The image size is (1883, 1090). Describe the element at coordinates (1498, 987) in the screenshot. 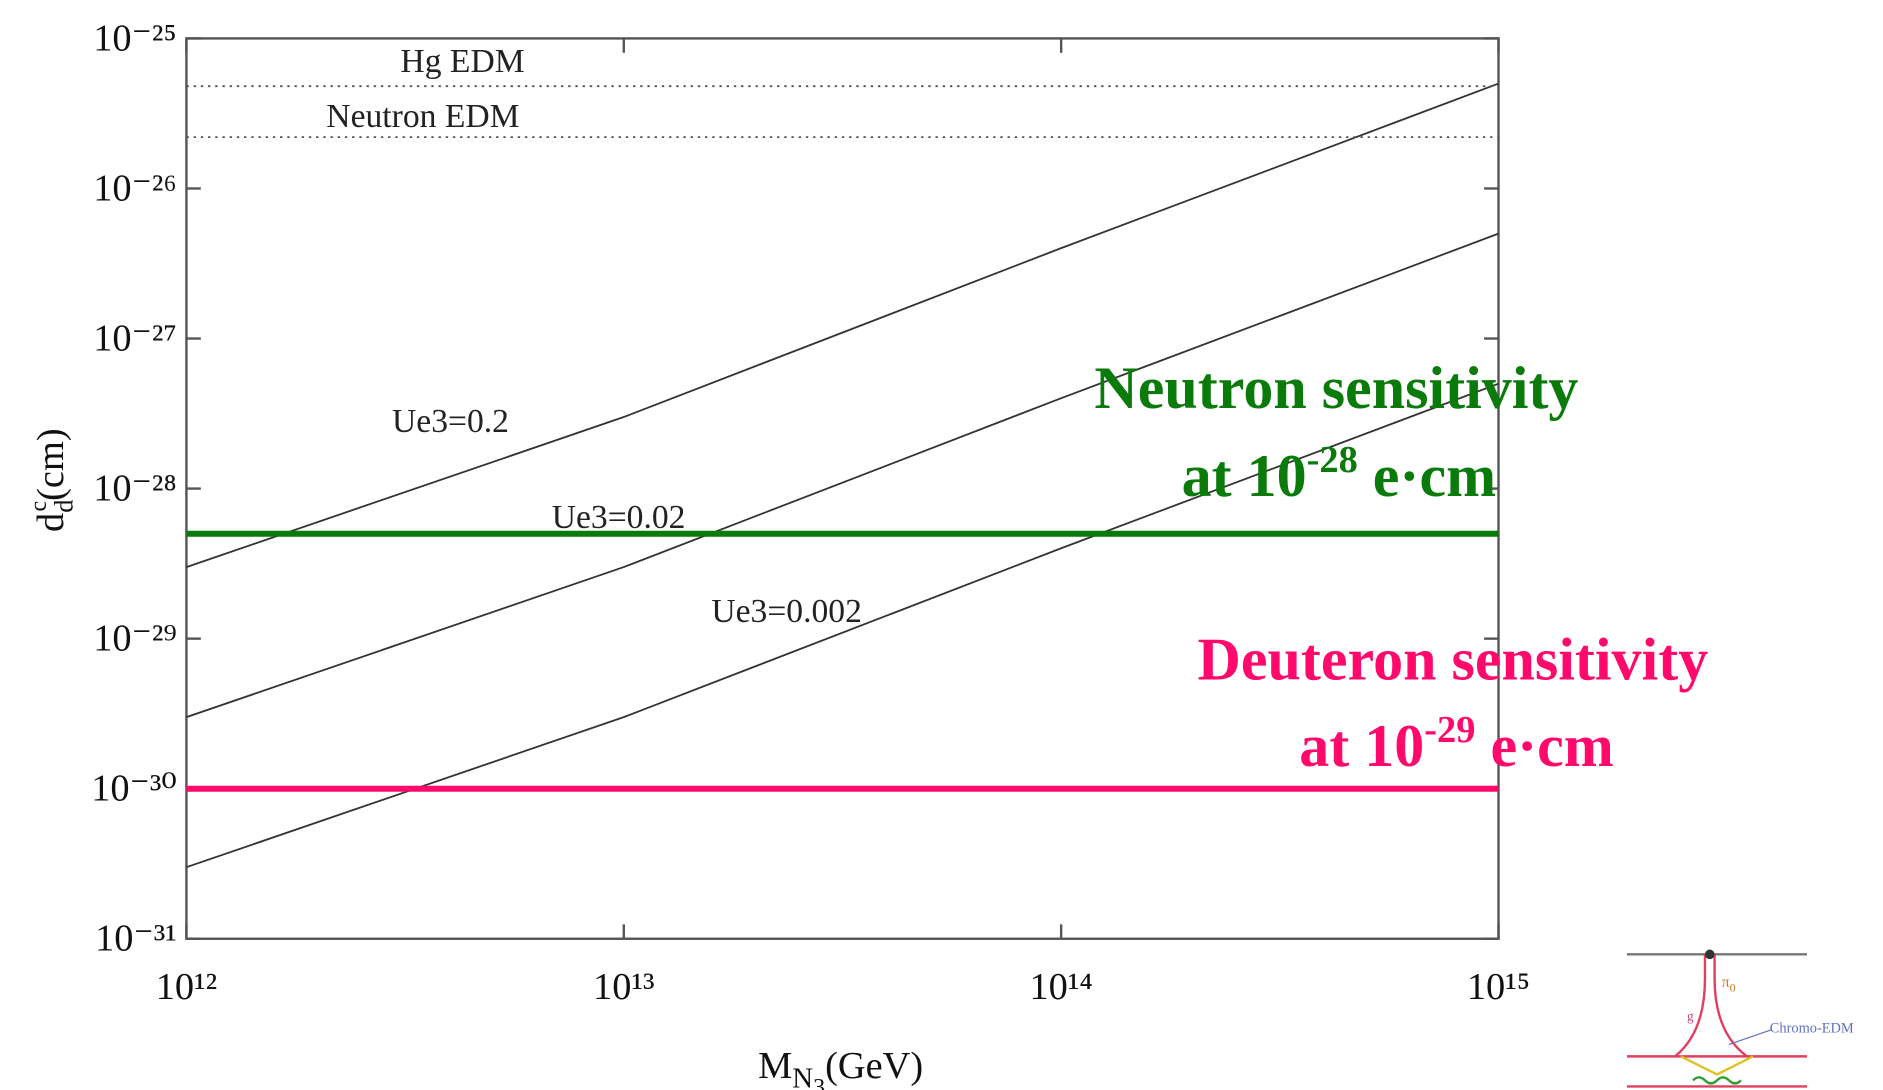

I see `x-tick-label: 10¹⁵` at that location.